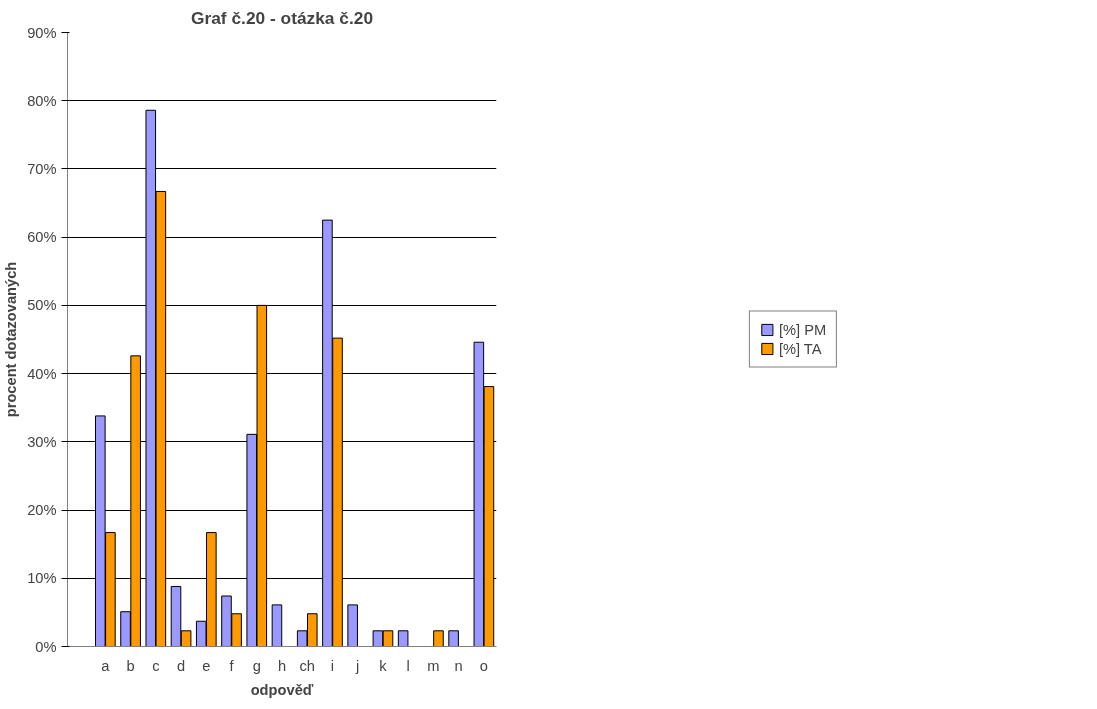 The image size is (1097, 709). Describe the element at coordinates (232, 665) in the screenshot. I see `x-tick-label: f` at that location.